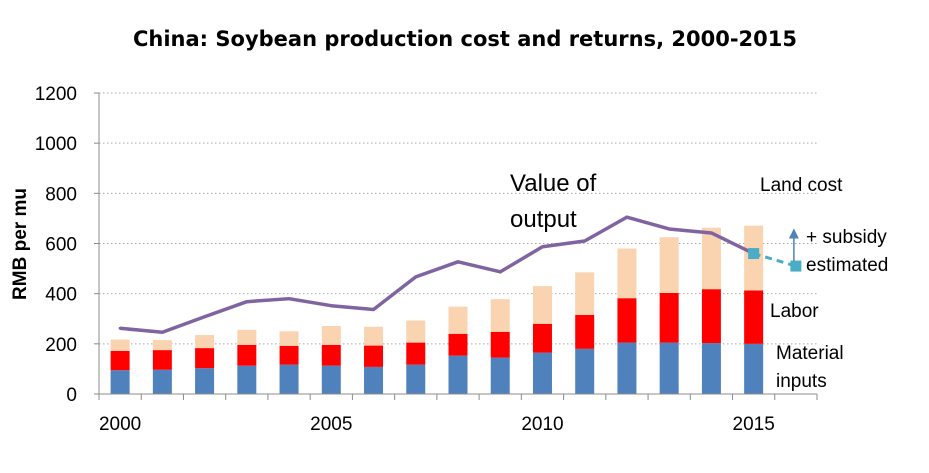 This screenshot has height=473, width=929. I want to click on bar-land-cost-2009, so click(500, 315).